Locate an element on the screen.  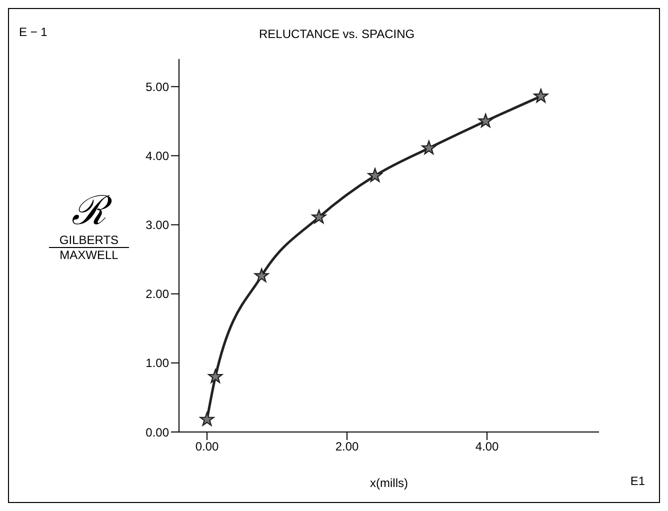
text: E1 is located at coordinates (637, 481).